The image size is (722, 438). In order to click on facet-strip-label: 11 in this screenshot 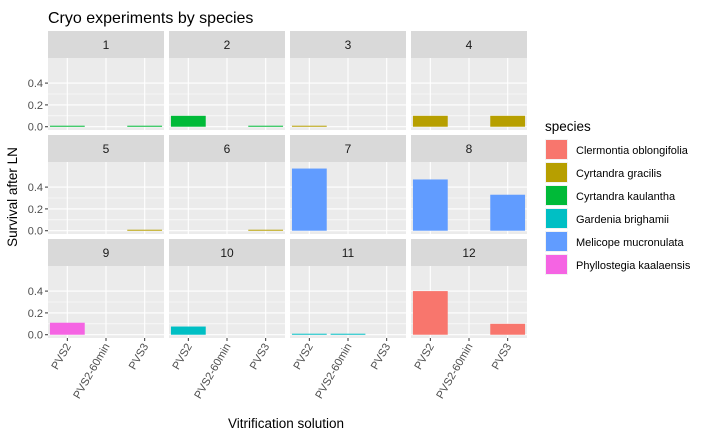, I will do `click(348, 253)`.